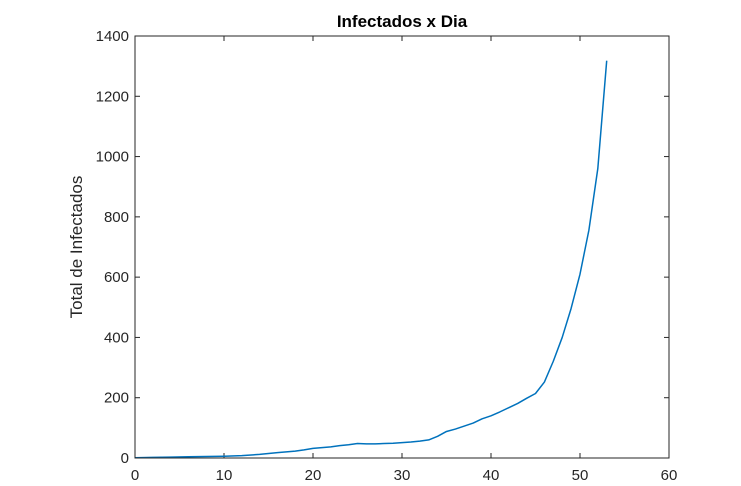 The image size is (741, 486). I want to click on x-tick-labels: 0 10 20 30 40 50 60, so click(404, 475).